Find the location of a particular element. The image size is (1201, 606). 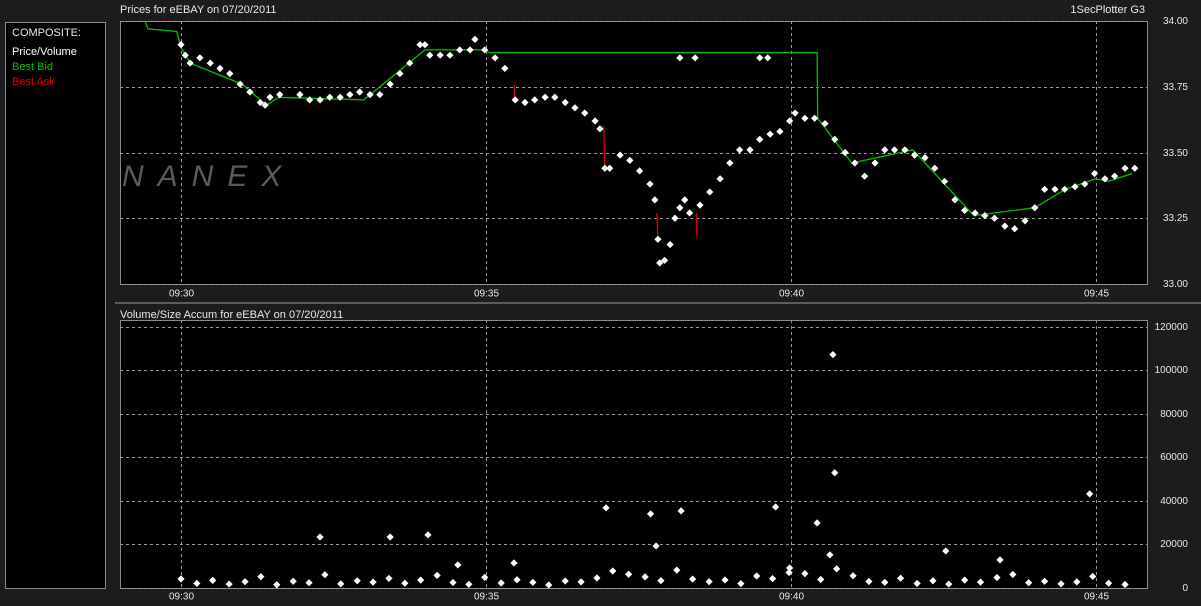

legend-title: COMPOSITE: is located at coordinates (46, 33).